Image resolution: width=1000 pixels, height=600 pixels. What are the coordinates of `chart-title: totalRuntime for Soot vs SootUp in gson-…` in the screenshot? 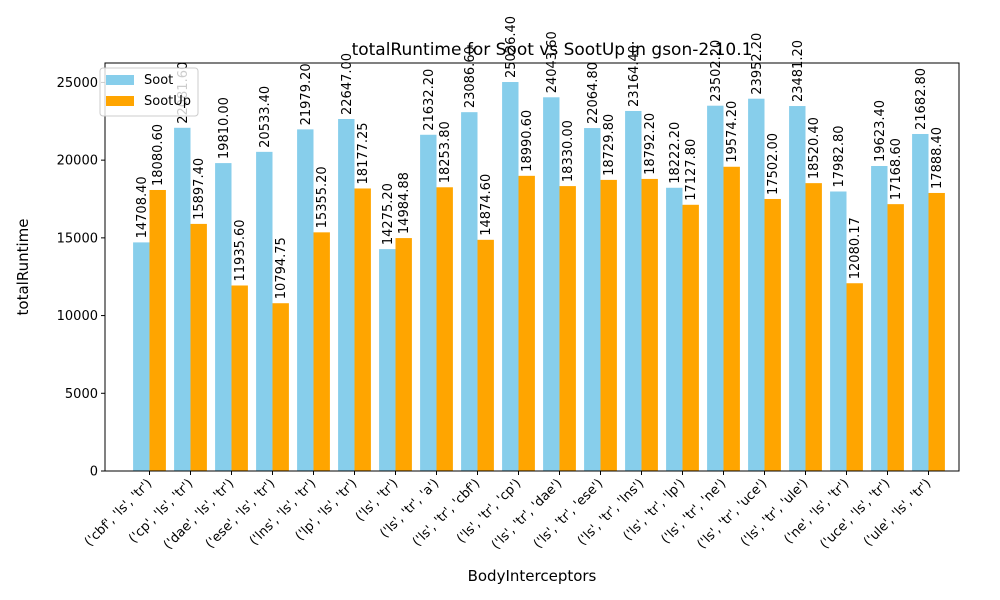 It's located at (552, 50).